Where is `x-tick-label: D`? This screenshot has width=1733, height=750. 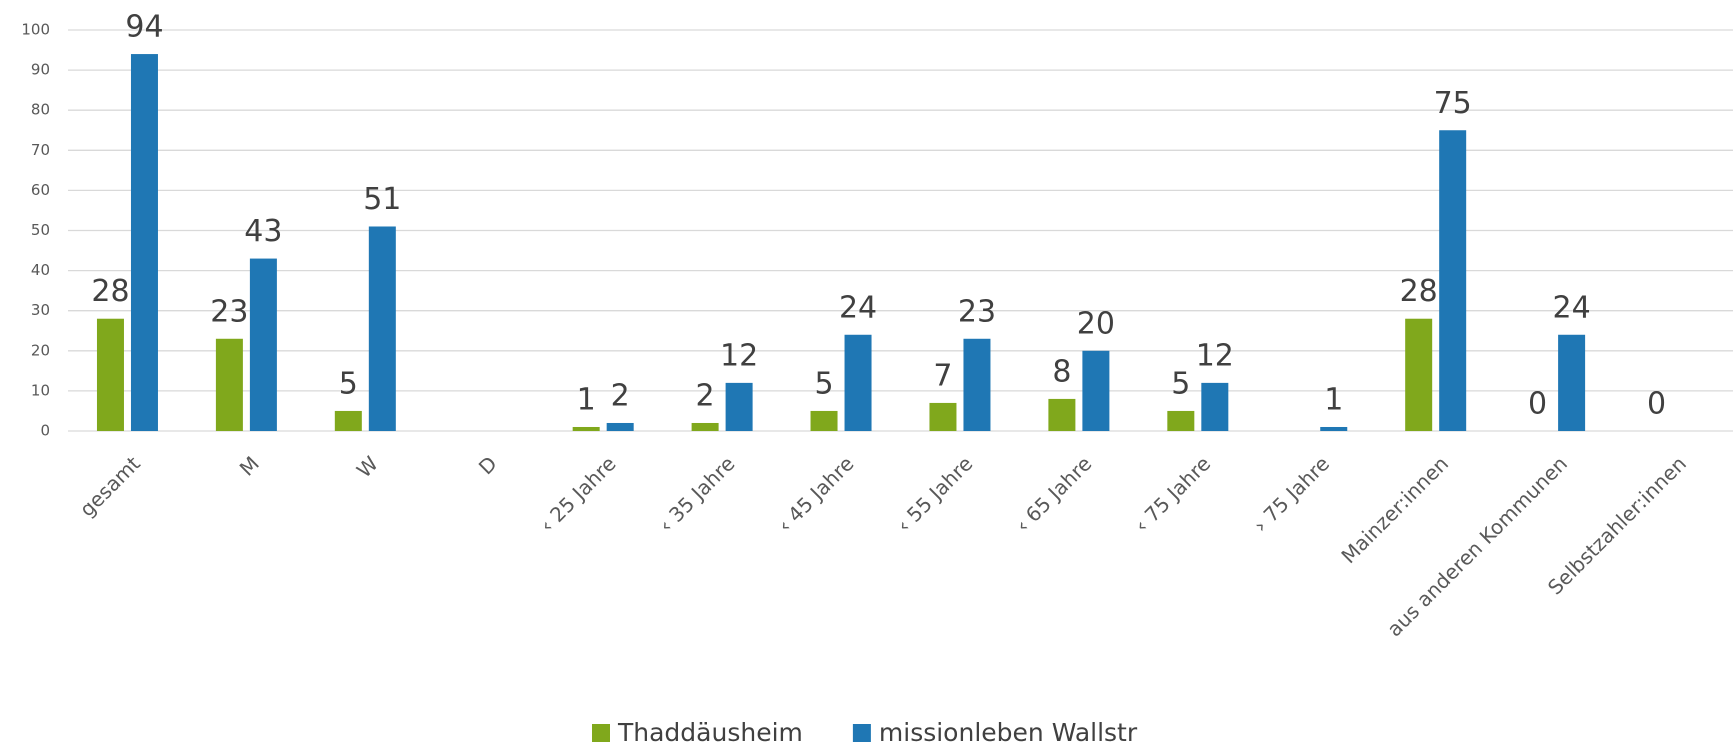
x-tick-label: D is located at coordinates (488, 465).